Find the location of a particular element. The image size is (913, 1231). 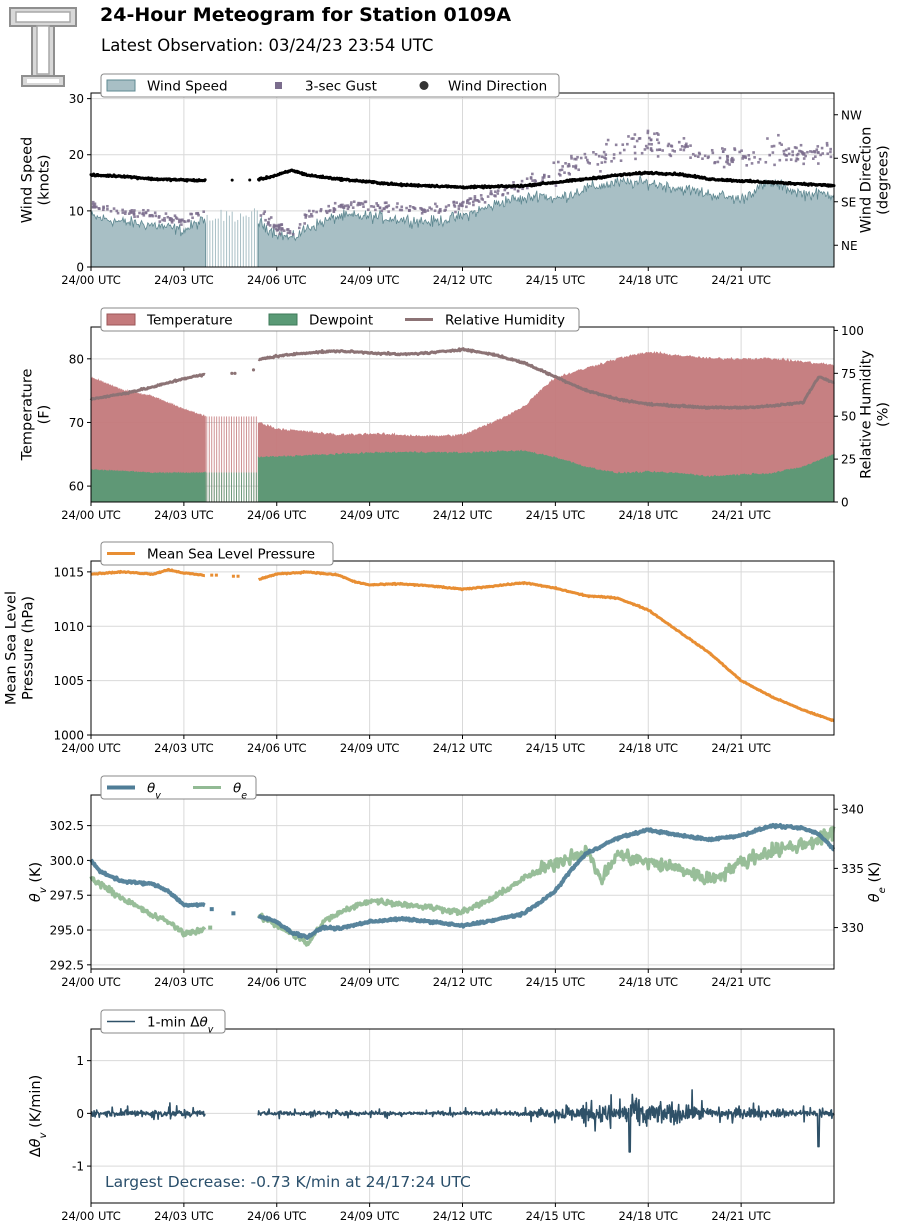

x-tick-label: 24/03 UTC is located at coordinates (184, 280).